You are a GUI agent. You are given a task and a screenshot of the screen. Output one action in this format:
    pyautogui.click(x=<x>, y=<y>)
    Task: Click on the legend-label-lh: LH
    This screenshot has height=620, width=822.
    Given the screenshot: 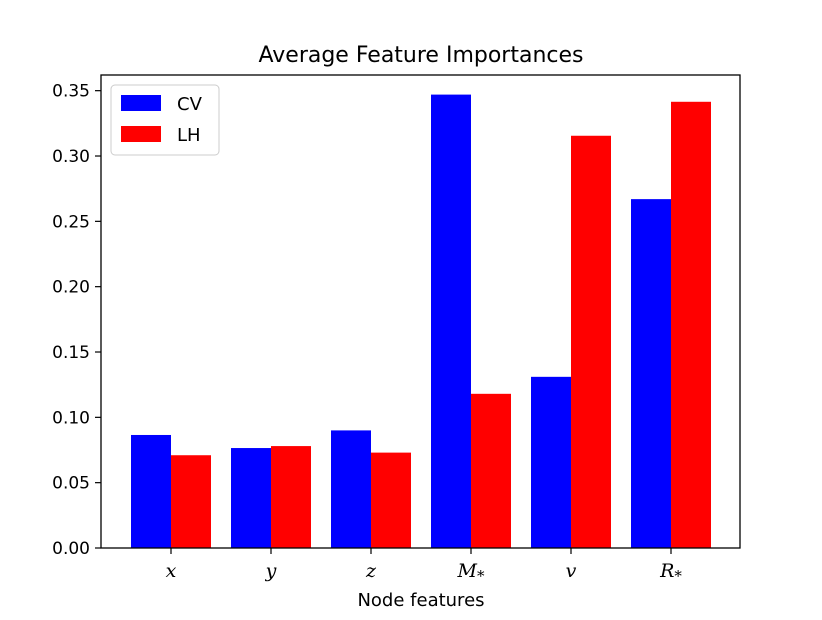 What is the action you would take?
    pyautogui.click(x=189, y=135)
    